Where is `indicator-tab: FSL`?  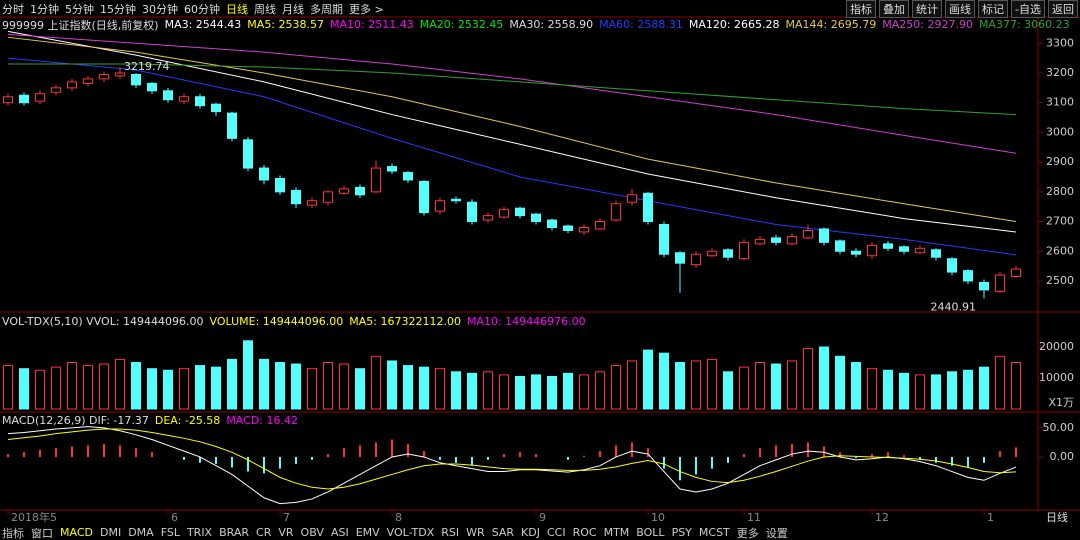 indicator-tab: FSL is located at coordinates (170, 532).